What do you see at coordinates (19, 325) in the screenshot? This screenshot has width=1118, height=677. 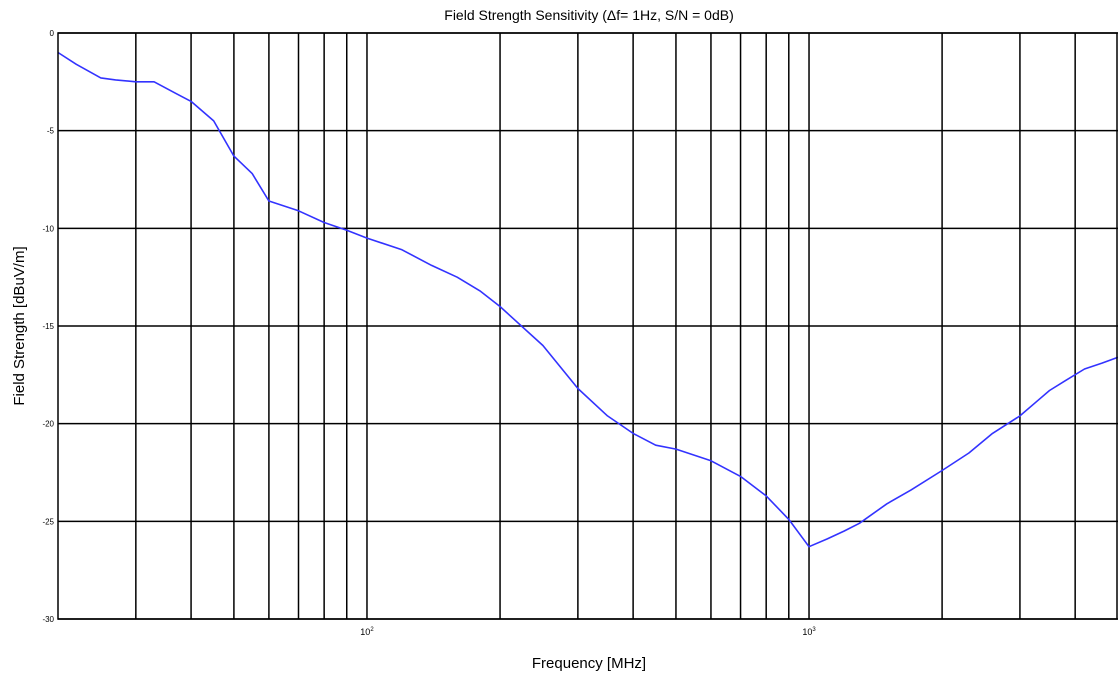 I see `y-axis-label: Field Strength [dBuV/m]` at bounding box center [19, 325].